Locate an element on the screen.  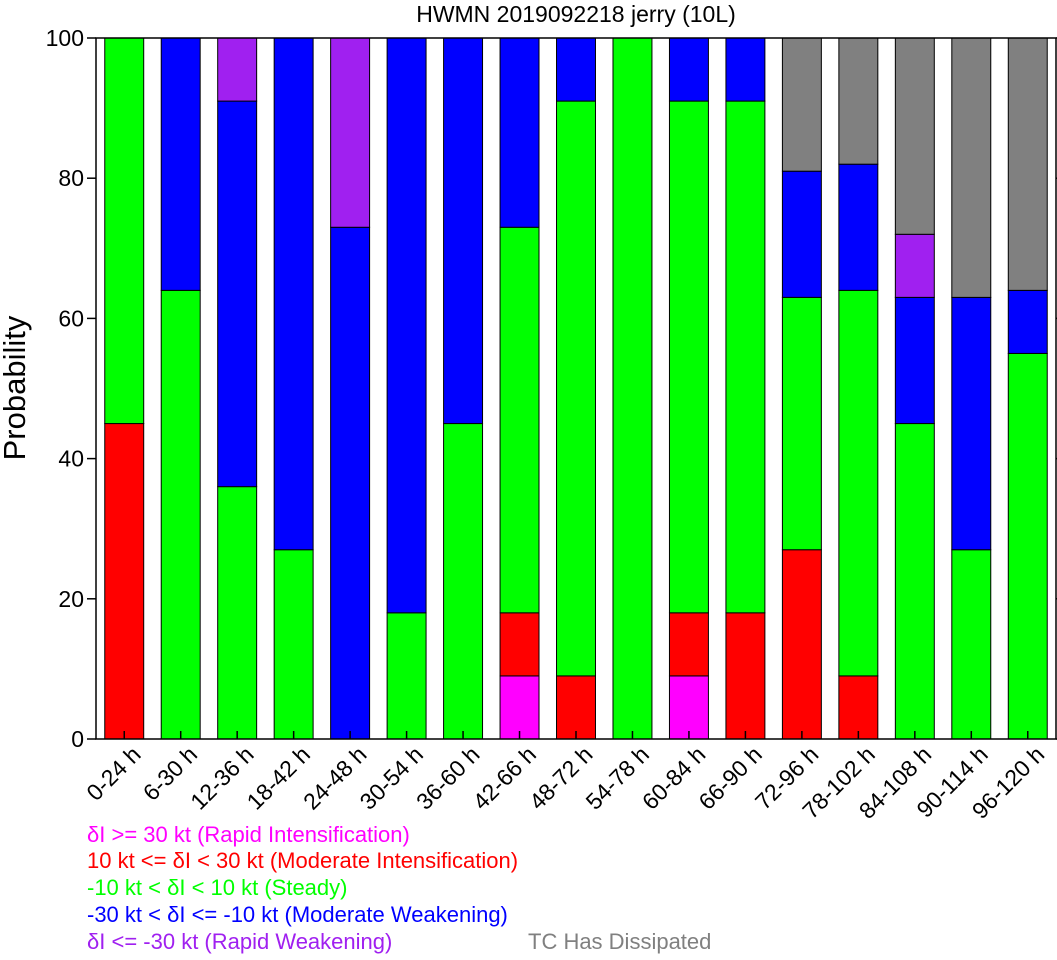
y-tick-label: 40 is located at coordinates (71, 459).